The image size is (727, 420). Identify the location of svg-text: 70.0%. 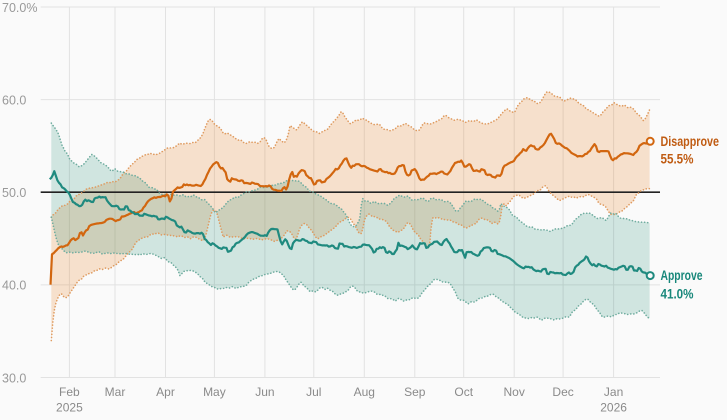
(19, 8).